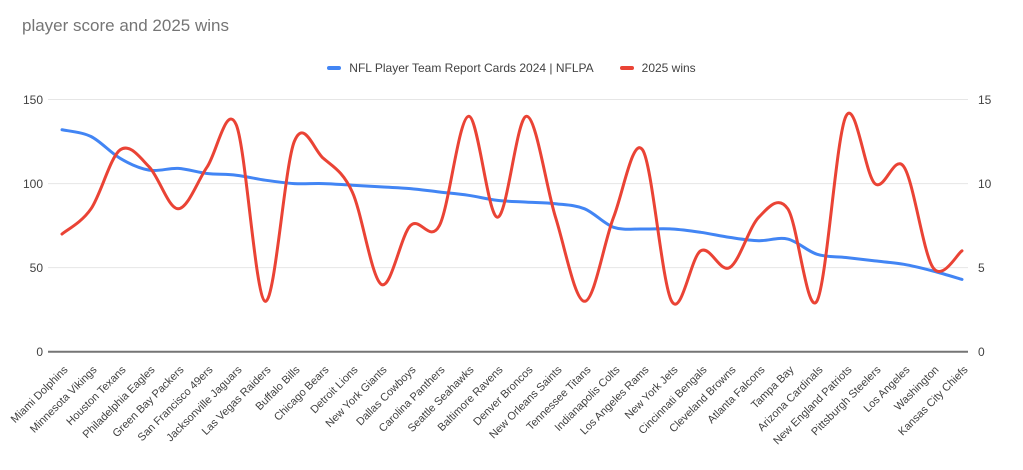  I want to click on legend-label: 2025 wins, so click(668, 68).